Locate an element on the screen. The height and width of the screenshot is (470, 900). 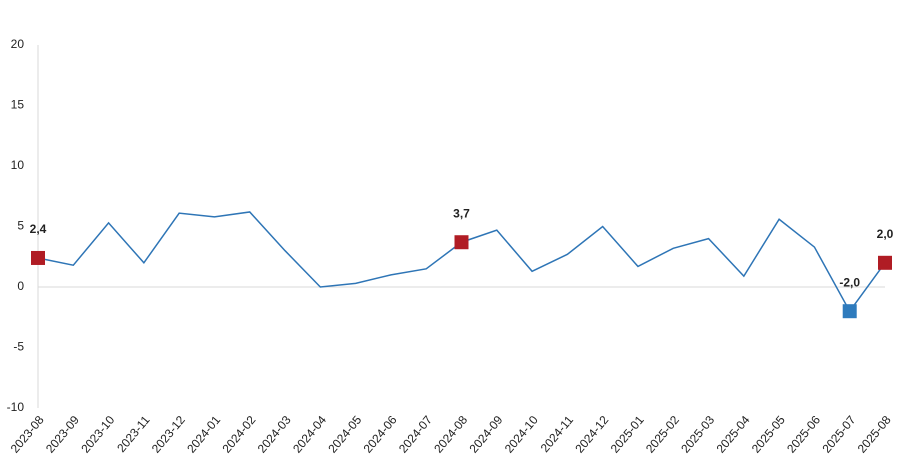
y-tick-label: -5 is located at coordinates (18, 347).